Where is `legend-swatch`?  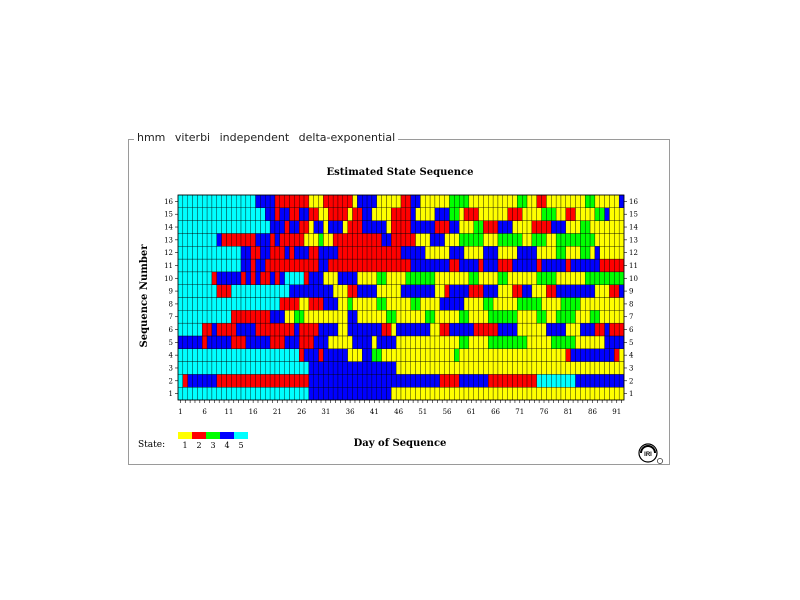 legend-swatch is located at coordinates (199, 435).